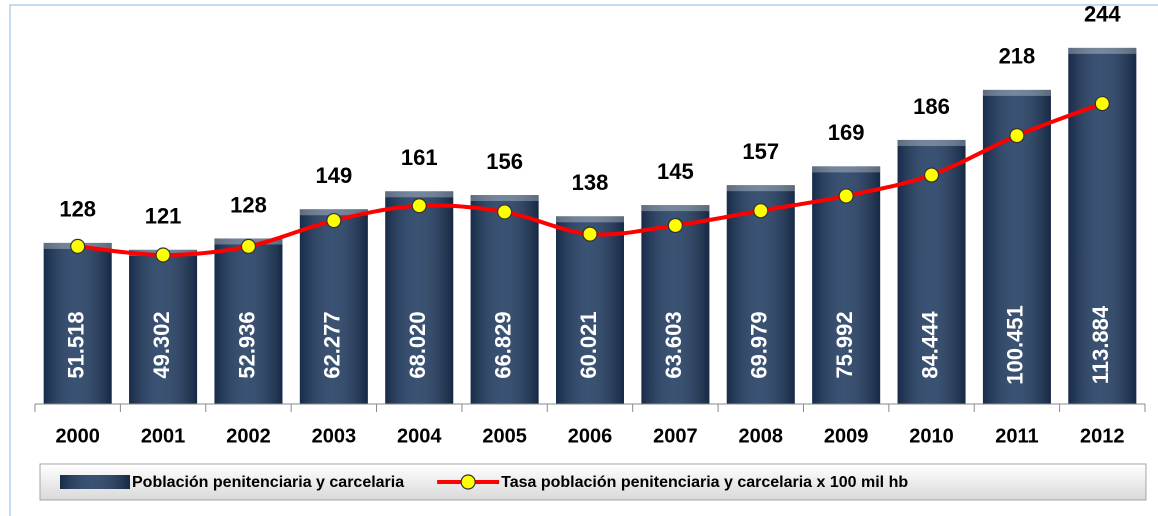 The width and height of the screenshot is (1158, 516). What do you see at coordinates (846, 436) in the screenshot?
I see `x-tick-label: 2009` at bounding box center [846, 436].